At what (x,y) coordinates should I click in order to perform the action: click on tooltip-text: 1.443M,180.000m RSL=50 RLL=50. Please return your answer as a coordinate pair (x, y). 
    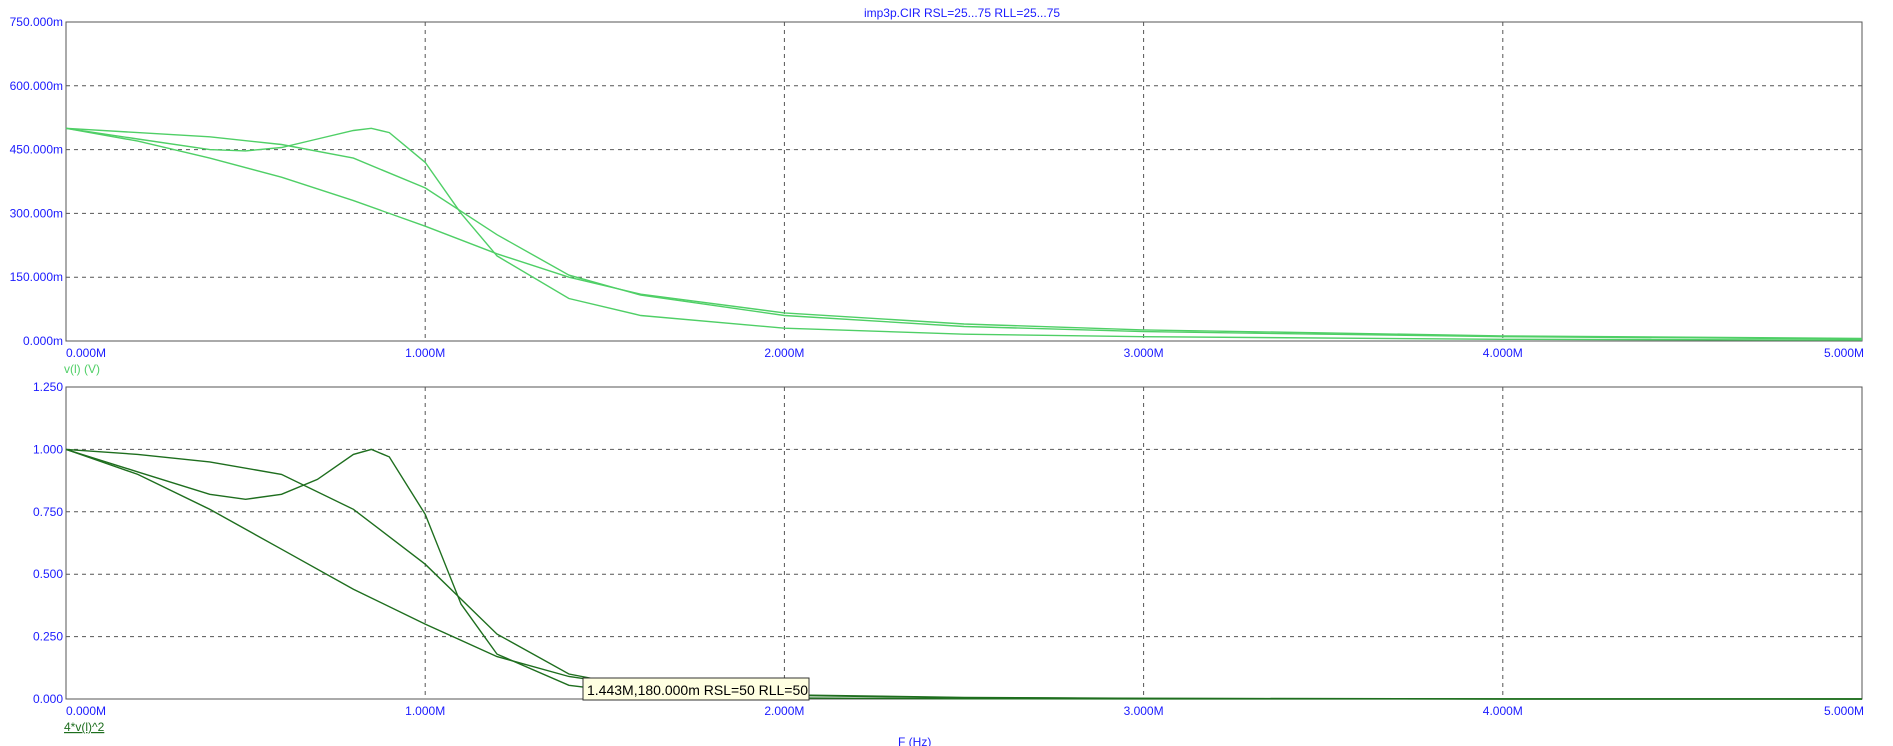
    Looking at the image, I should click on (697, 690).